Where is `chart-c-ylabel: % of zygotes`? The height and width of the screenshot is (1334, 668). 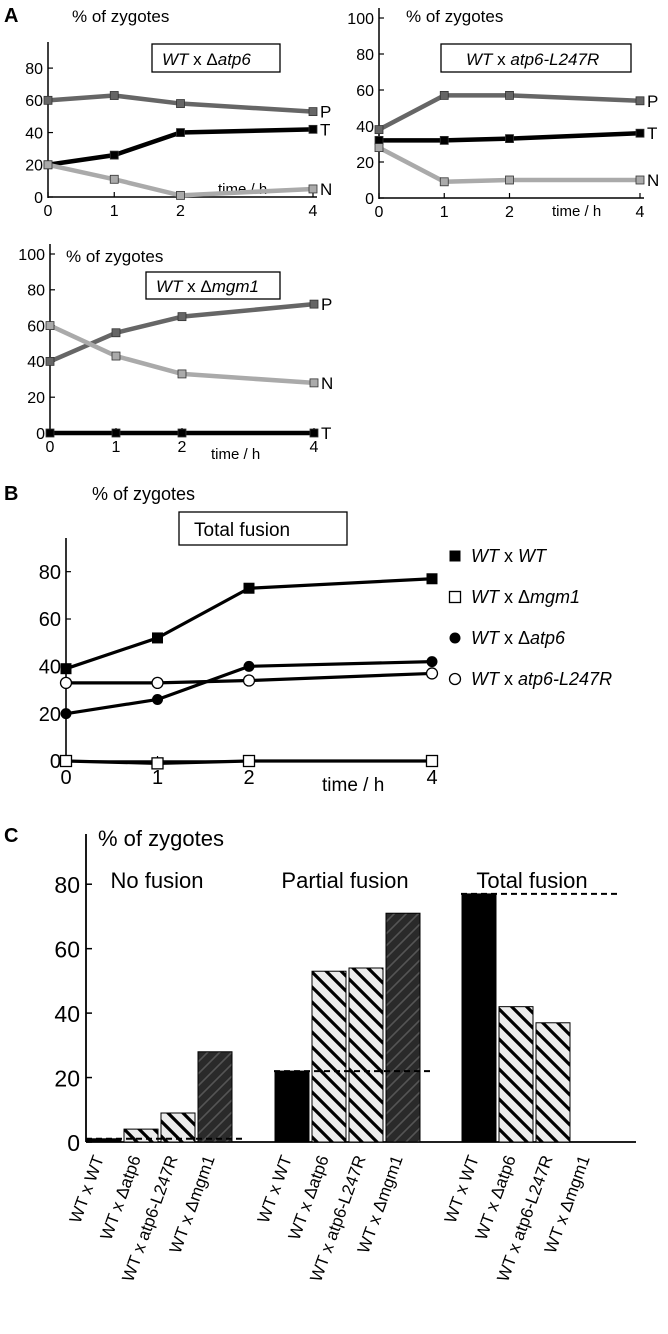 chart-c-ylabel: % of zygotes is located at coordinates (161, 838).